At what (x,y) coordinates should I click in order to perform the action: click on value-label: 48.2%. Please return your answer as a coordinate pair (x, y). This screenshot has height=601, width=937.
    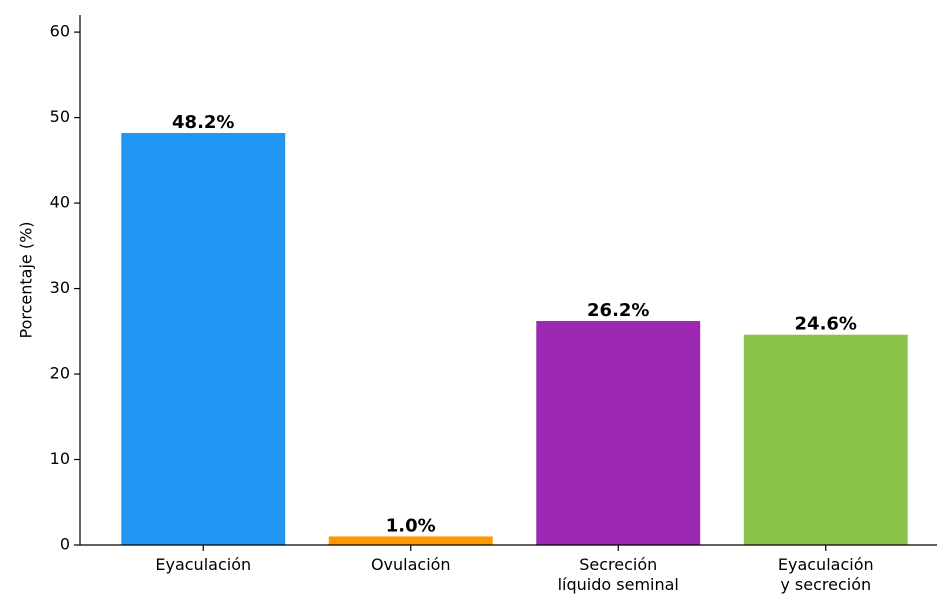
    Looking at the image, I should click on (203, 122).